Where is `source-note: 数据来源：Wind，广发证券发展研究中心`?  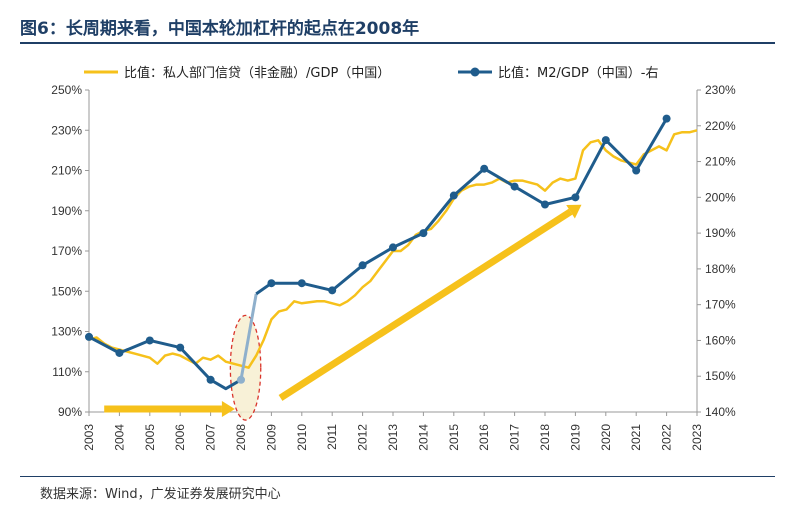 source-note: 数据来源：Wind，广发证券发展研究中心 is located at coordinates (160, 494).